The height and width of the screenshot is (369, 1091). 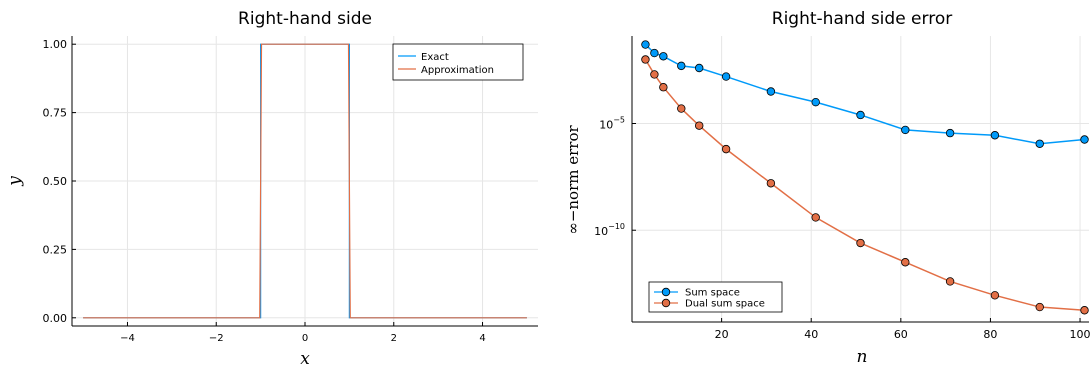 I want to click on x-tick-label: 100, so click(x=1080, y=334).